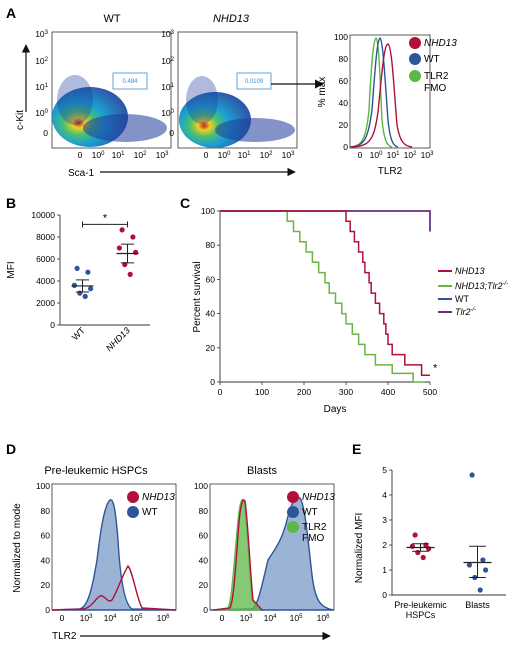  Describe the element at coordinates (344, 103) in the screenshot. I see `hist-a-ytick: 40` at that location.